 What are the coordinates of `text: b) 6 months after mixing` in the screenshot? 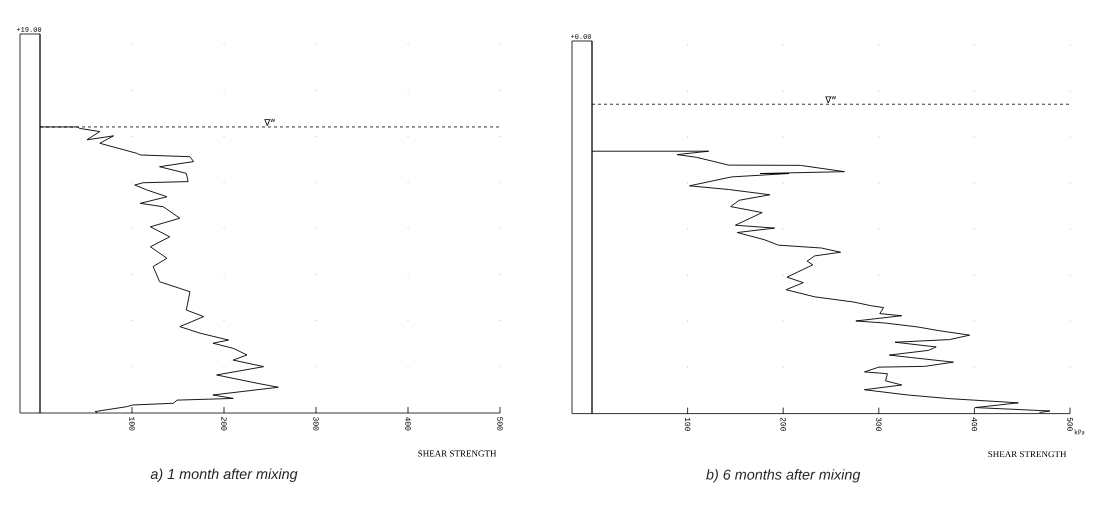 It's located at (783, 476).